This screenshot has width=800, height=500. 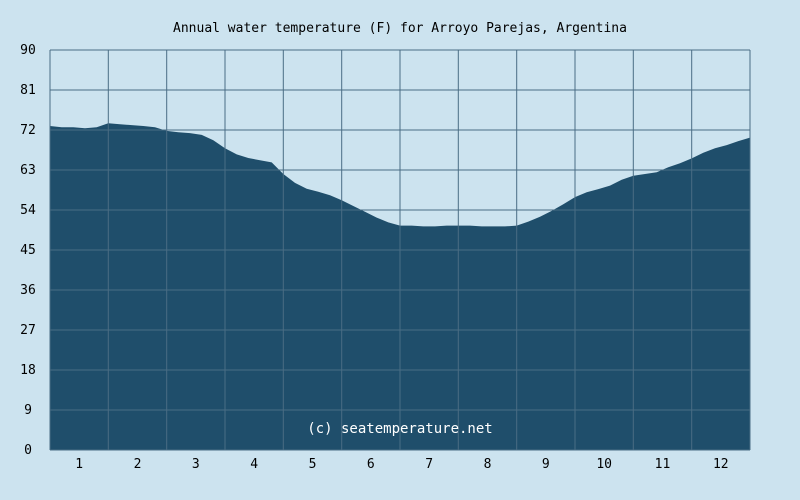 What do you see at coordinates (28, 50) in the screenshot?
I see `y-tick-label: 90` at bounding box center [28, 50].